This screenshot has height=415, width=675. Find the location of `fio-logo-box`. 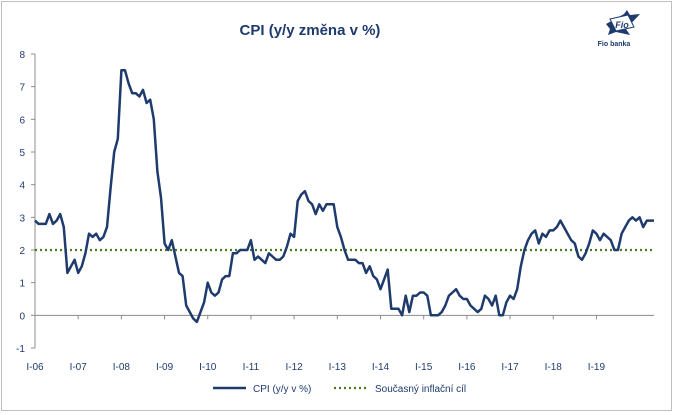

fio-logo-box is located at coordinates (622, 23).